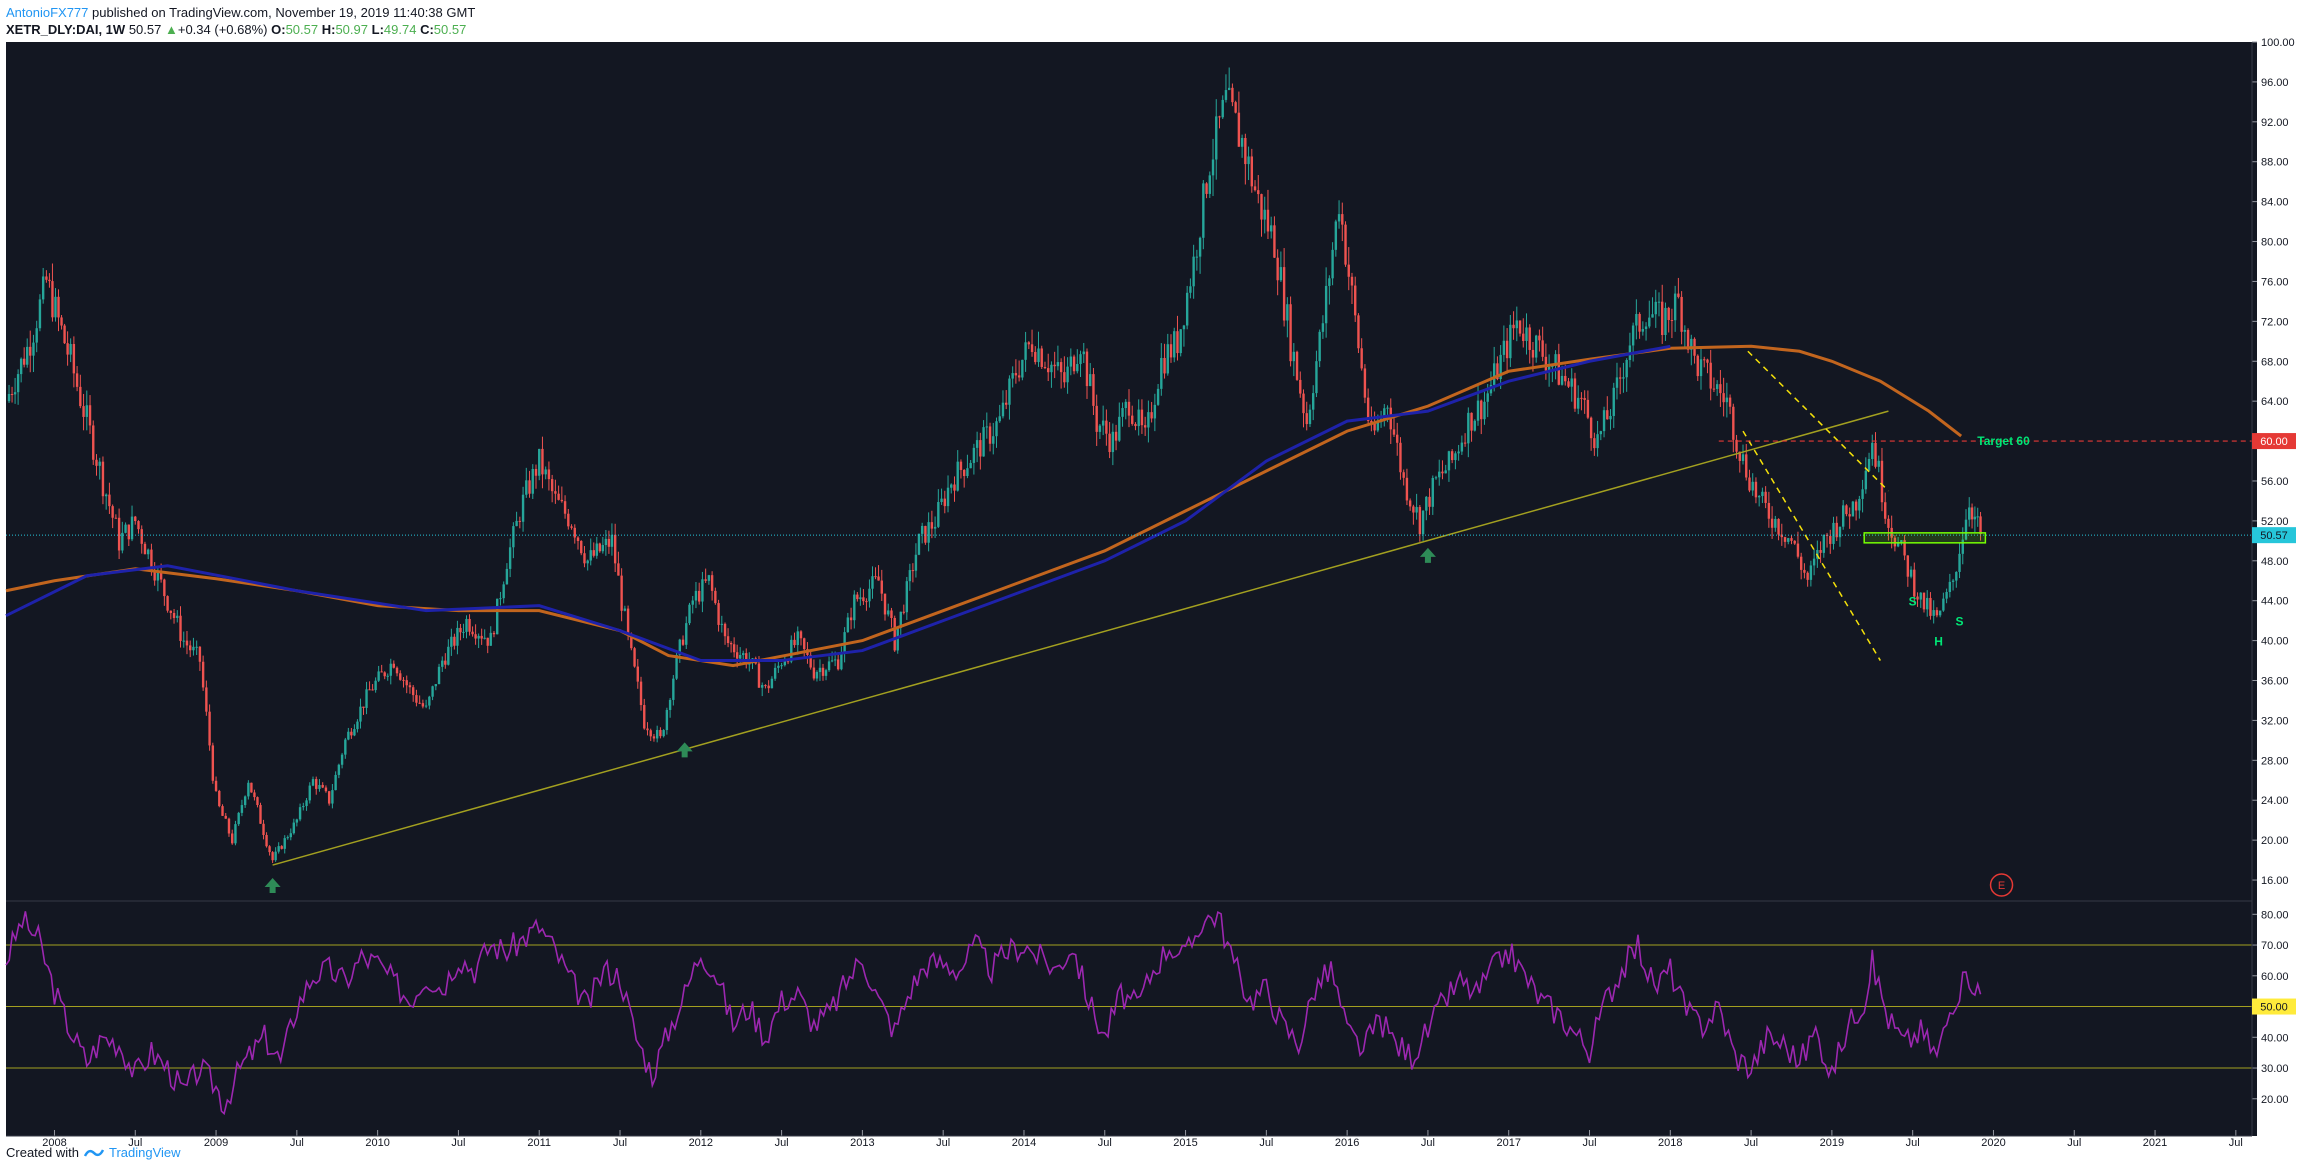 The height and width of the screenshot is (1172, 2308). I want to click on x-tick-label: 2010, so click(377, 1143).